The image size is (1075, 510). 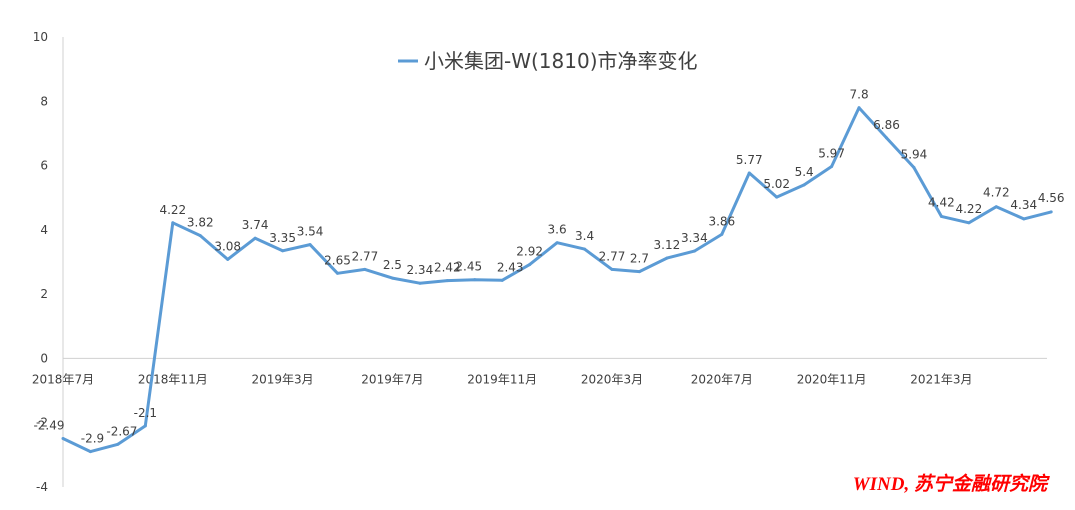 What do you see at coordinates (44, 166) in the screenshot?
I see `y-tick-label: 6` at bounding box center [44, 166].